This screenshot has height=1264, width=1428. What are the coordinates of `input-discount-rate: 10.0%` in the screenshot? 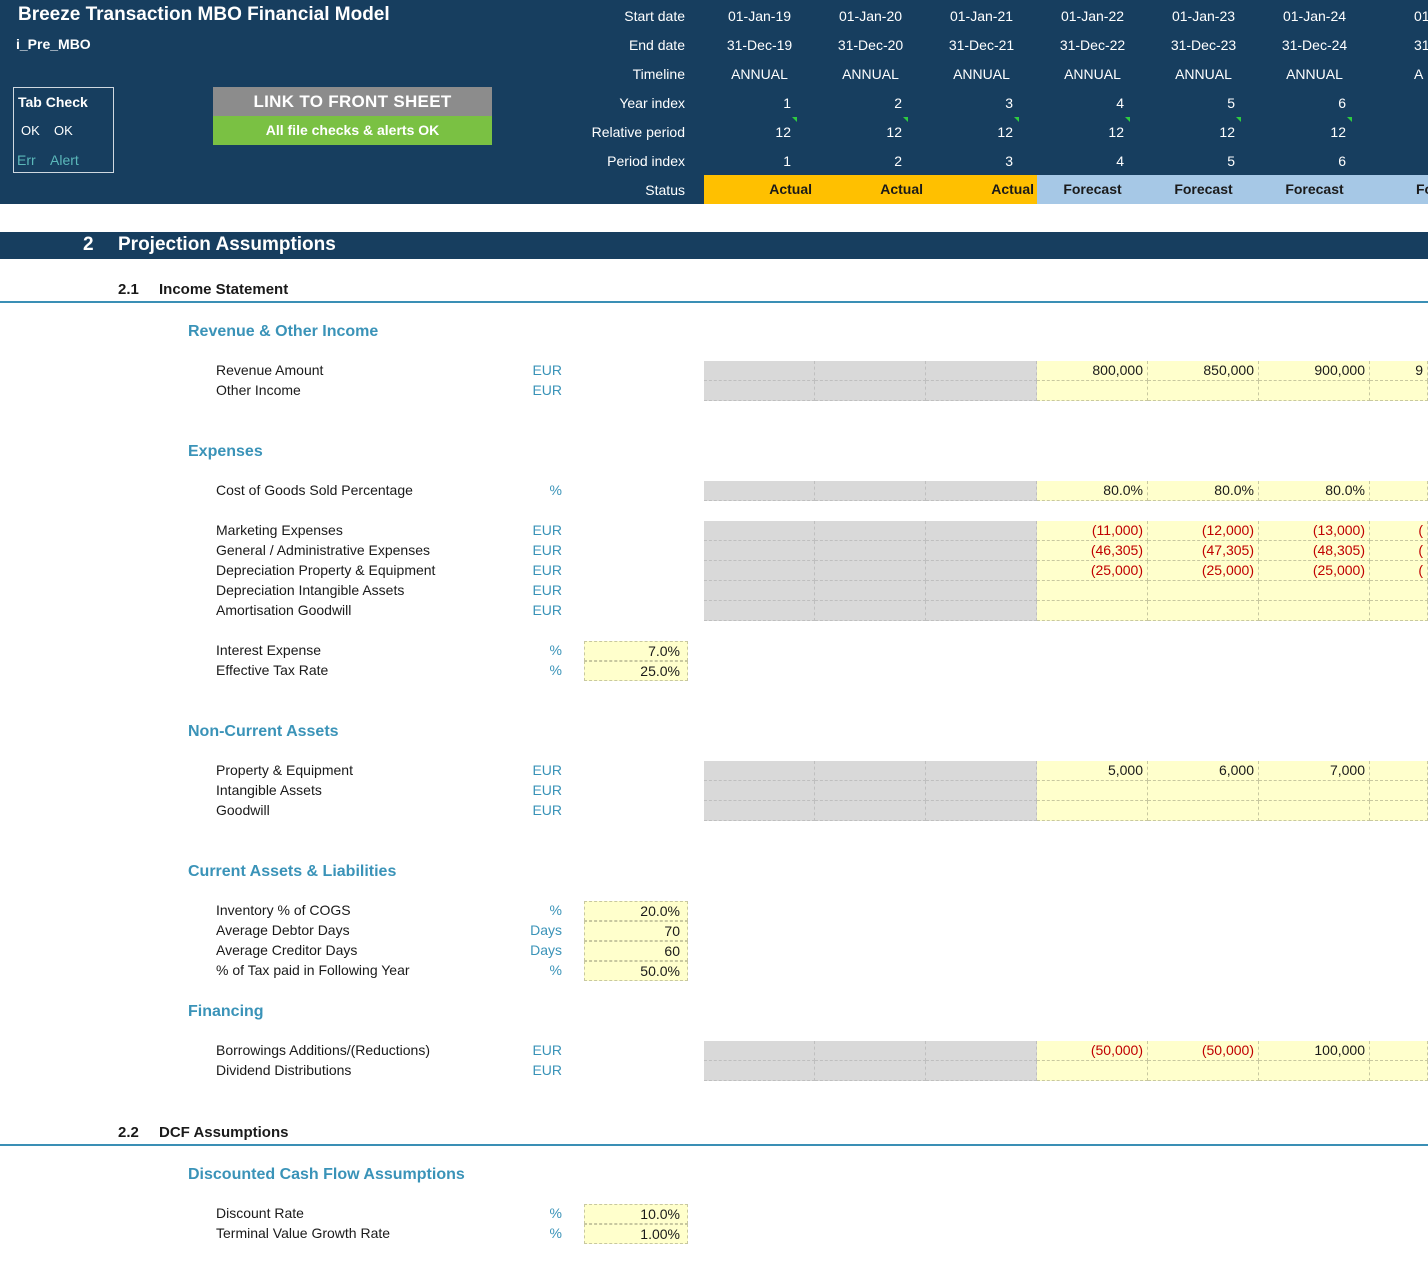 It's located at (636, 1214).